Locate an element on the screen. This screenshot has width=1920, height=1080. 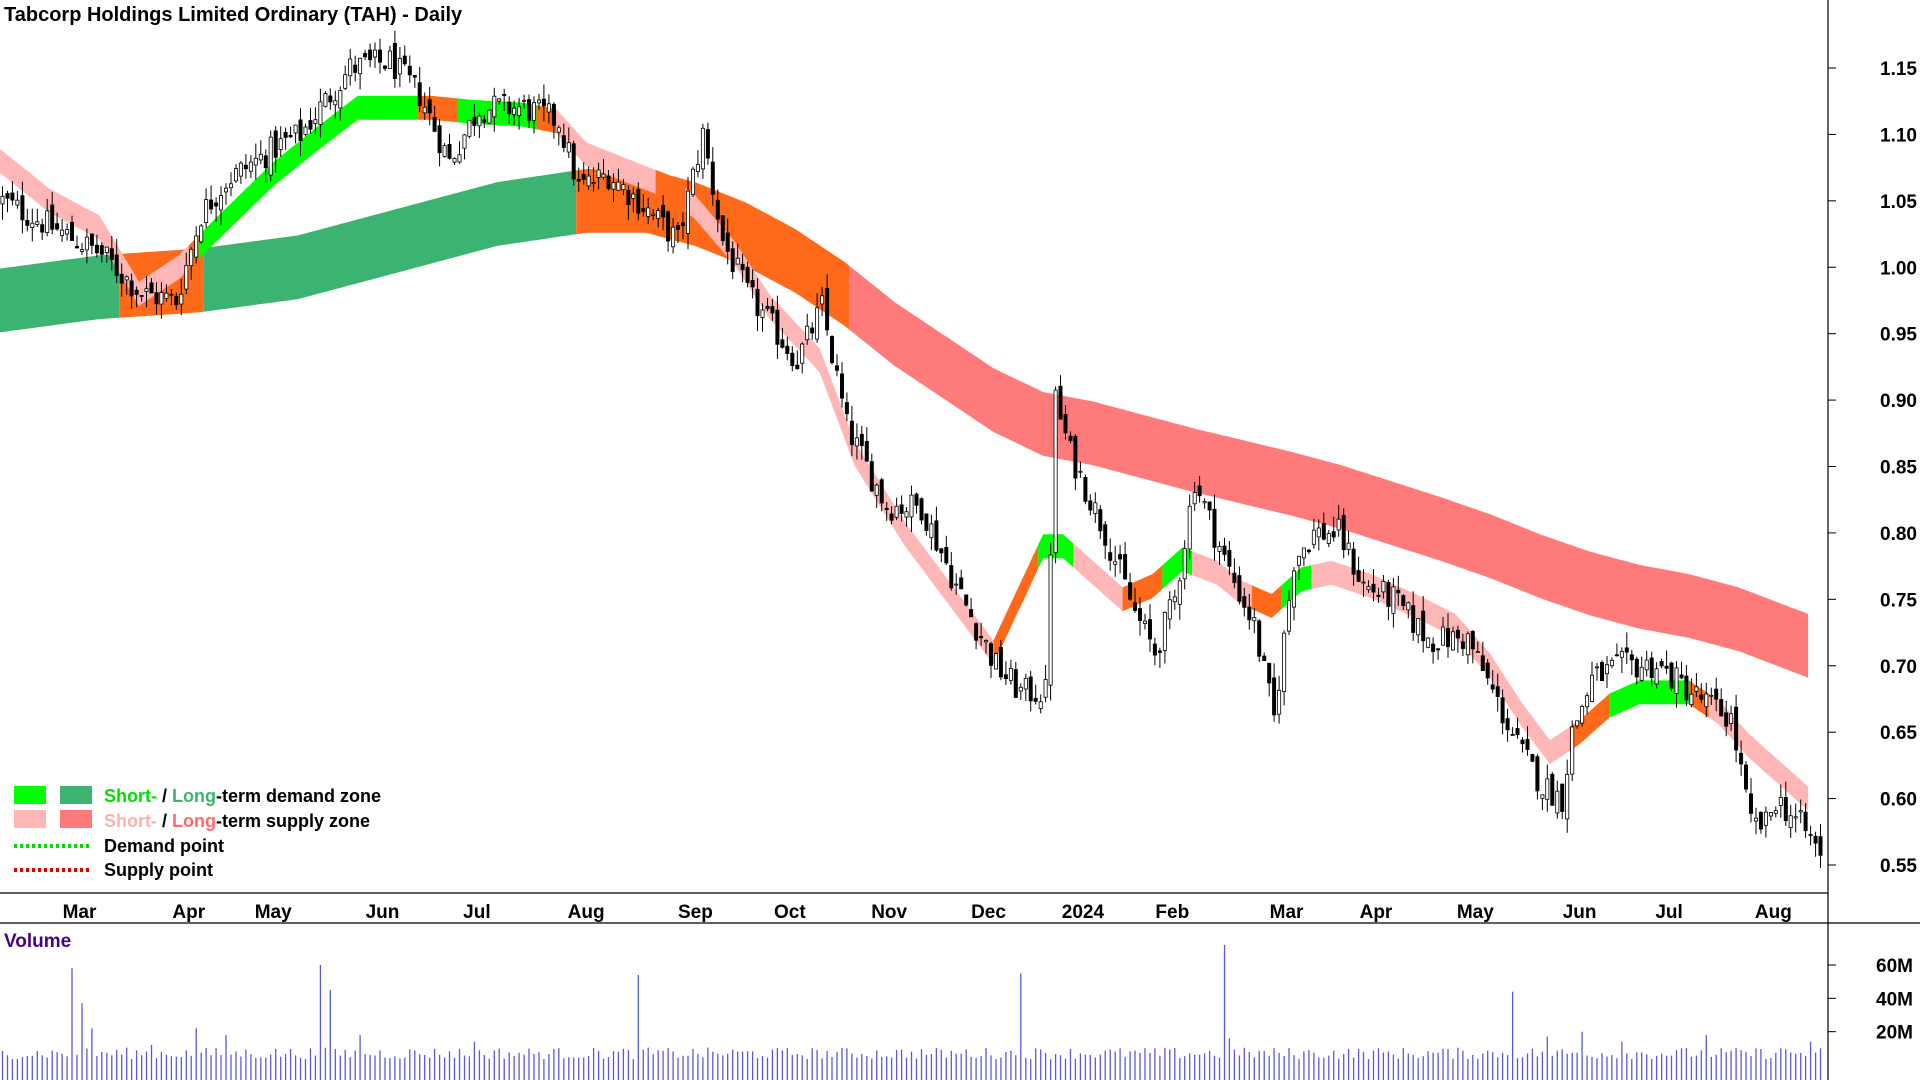
legend-supply-point-text: Supply point is located at coordinates (158, 870).